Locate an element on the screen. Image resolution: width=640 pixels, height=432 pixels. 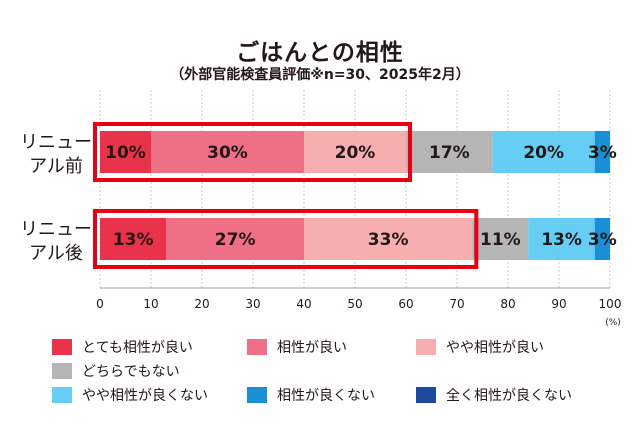
bar-value-label: 30% is located at coordinates (227, 153).